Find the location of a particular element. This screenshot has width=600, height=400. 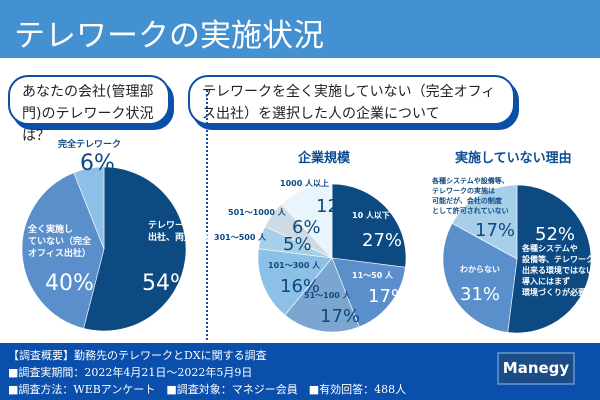

chart-title-size: 企業規模 is located at coordinates (324, 158).